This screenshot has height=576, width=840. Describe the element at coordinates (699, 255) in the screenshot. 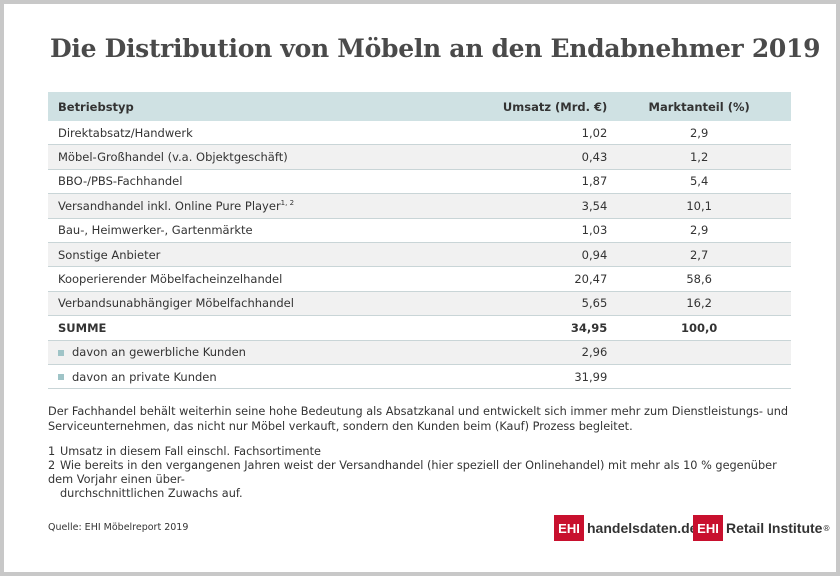

I see `cell-anteil: 2,7` at that location.